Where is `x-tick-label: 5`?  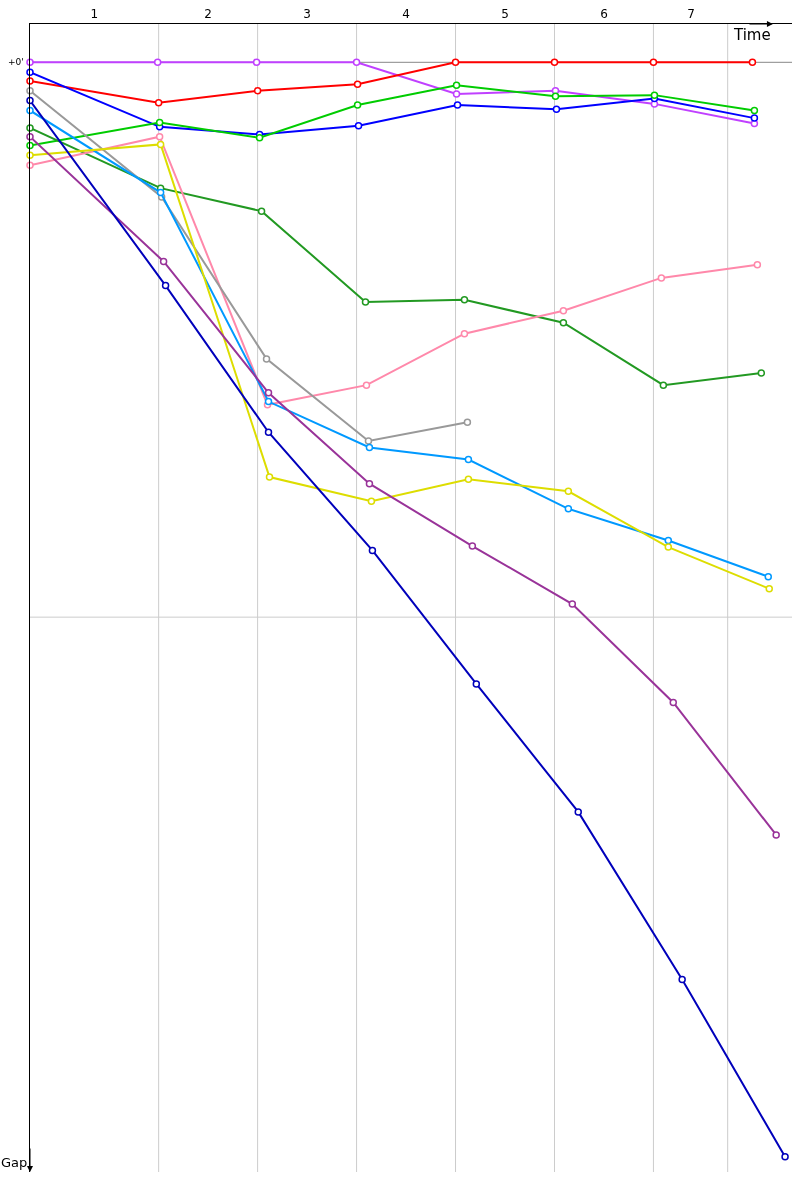 x-tick-label: 5 is located at coordinates (505, 14).